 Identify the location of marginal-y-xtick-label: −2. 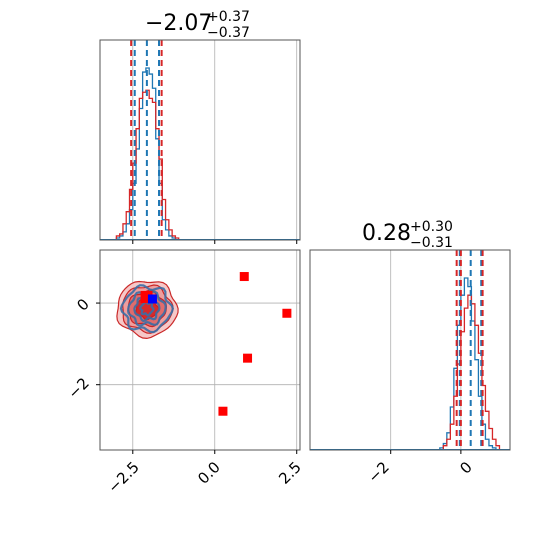
(378, 472).